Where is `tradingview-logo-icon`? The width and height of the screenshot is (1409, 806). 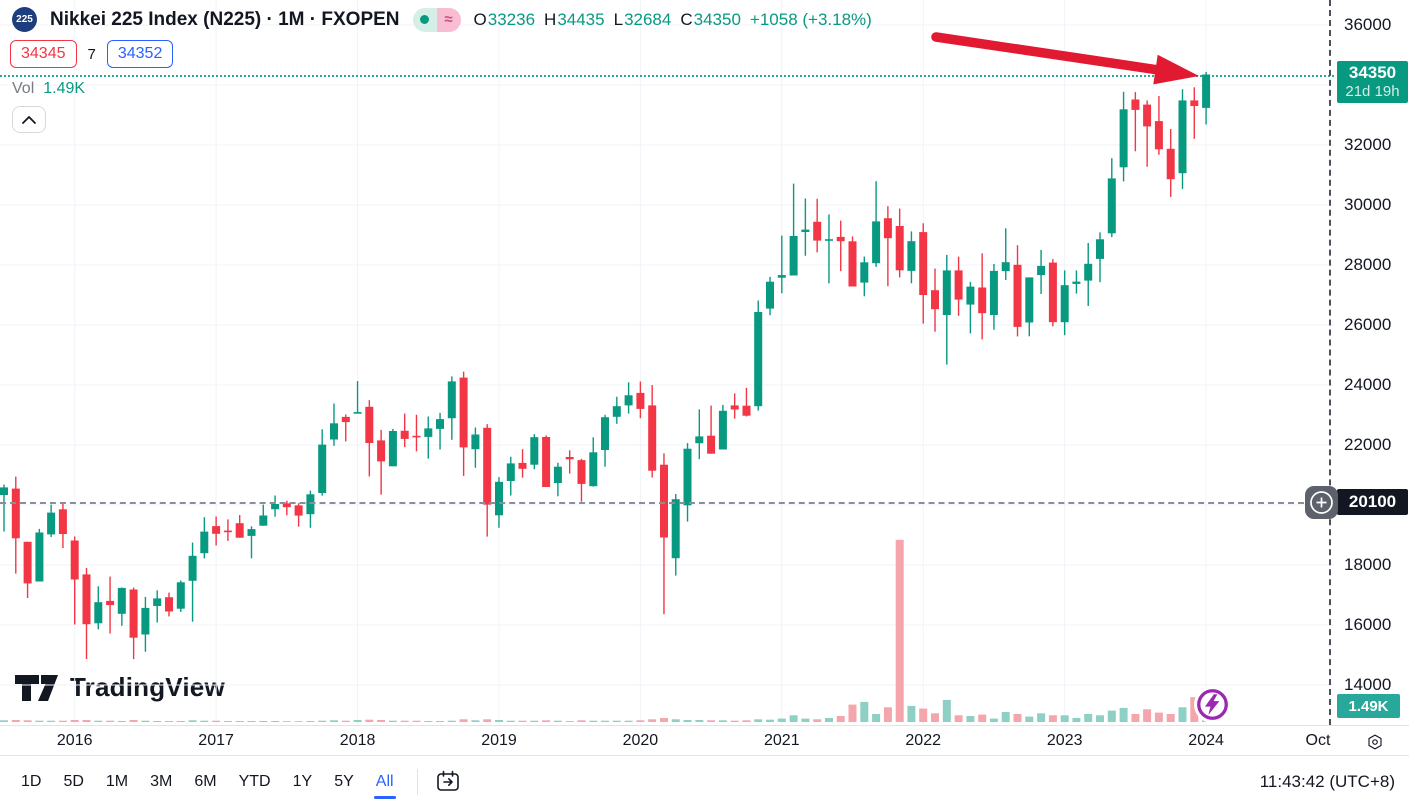
tradingview-logo-icon is located at coordinates (36, 687).